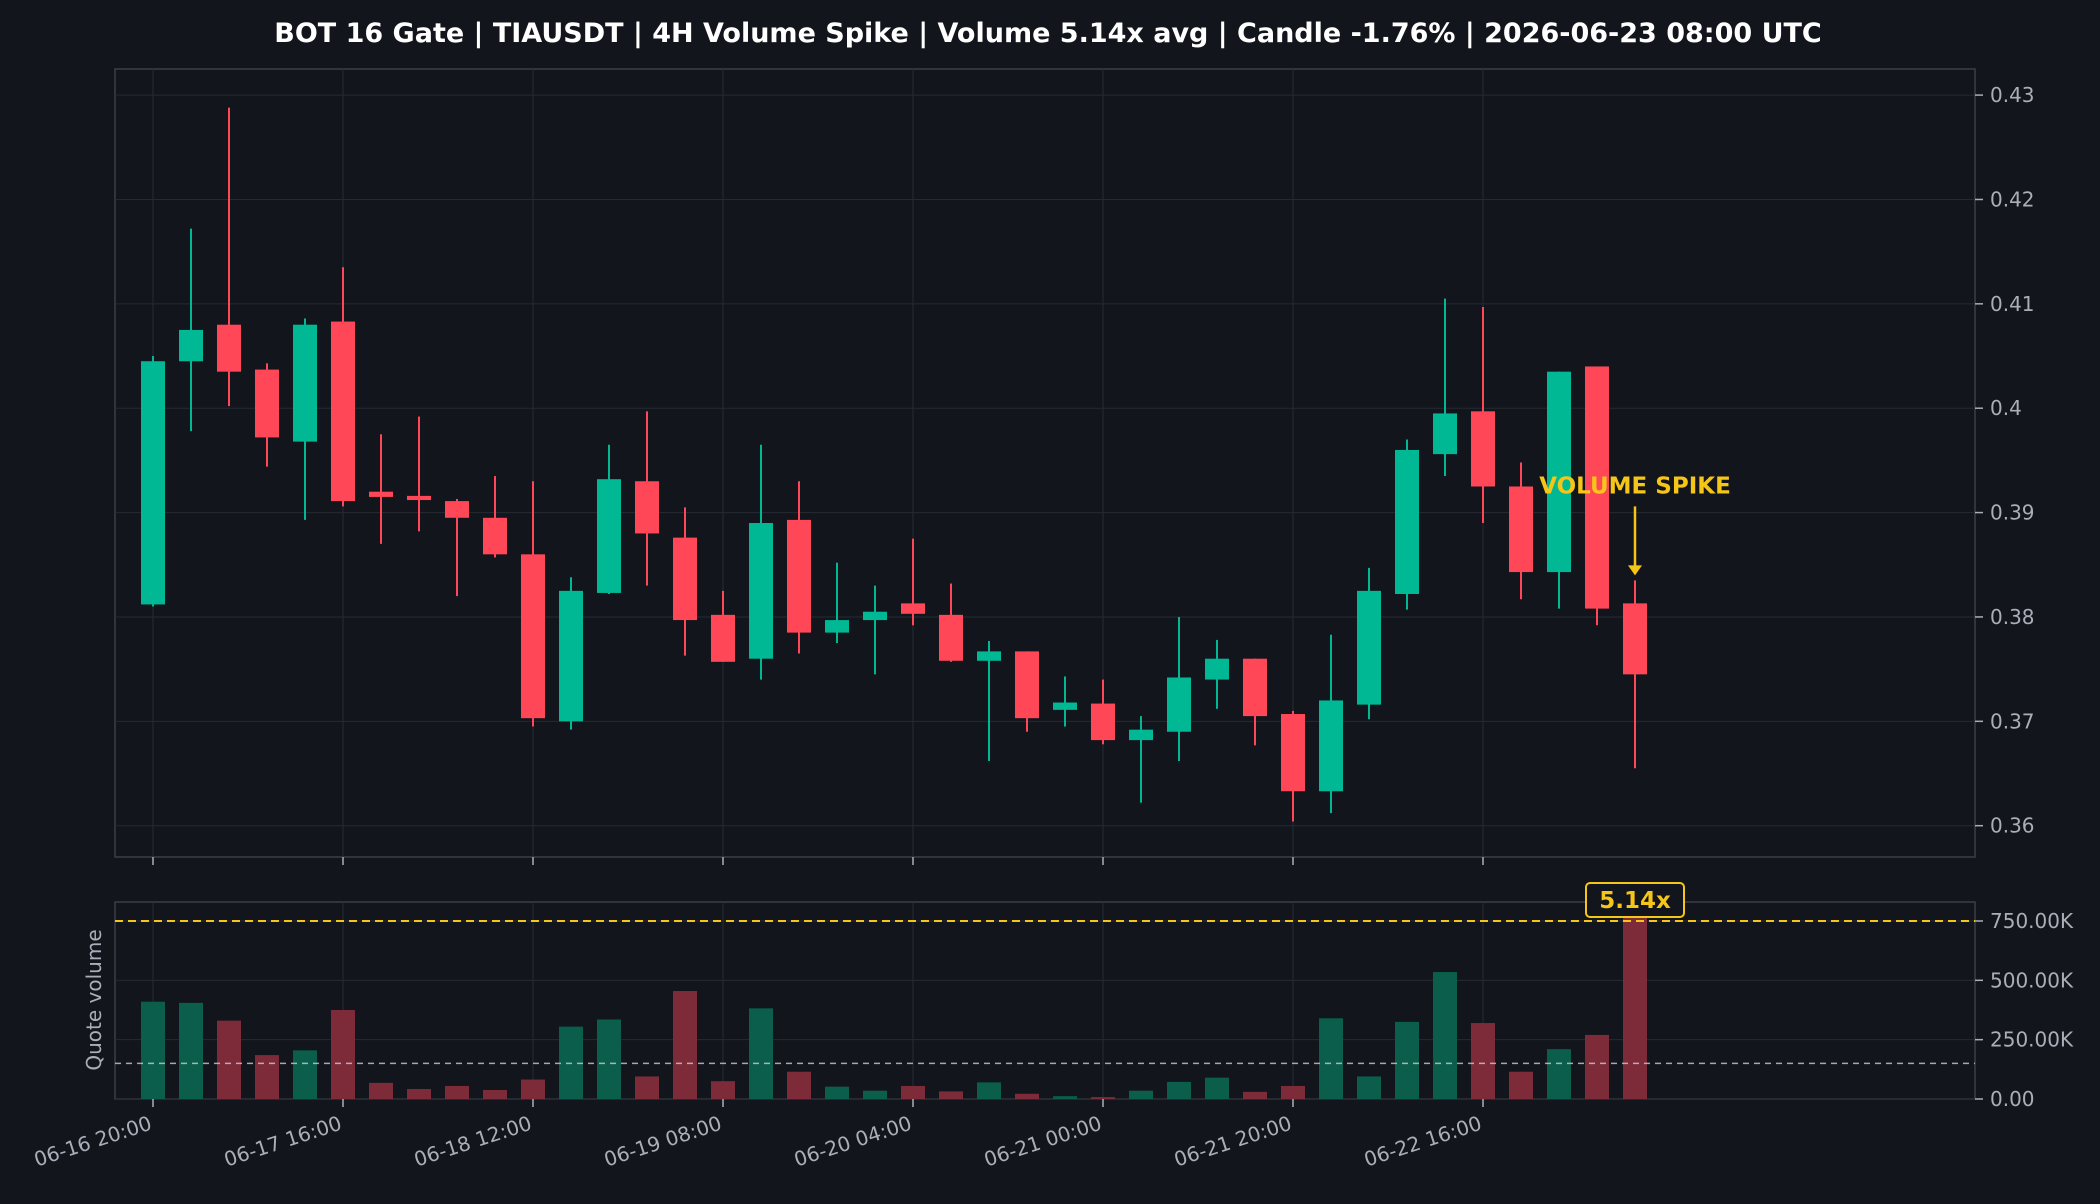 Image resolution: width=2100 pixels, height=1204 pixels. What do you see at coordinates (2012, 1099) in the screenshot?
I see `volume-tick-label: 0.00` at bounding box center [2012, 1099].